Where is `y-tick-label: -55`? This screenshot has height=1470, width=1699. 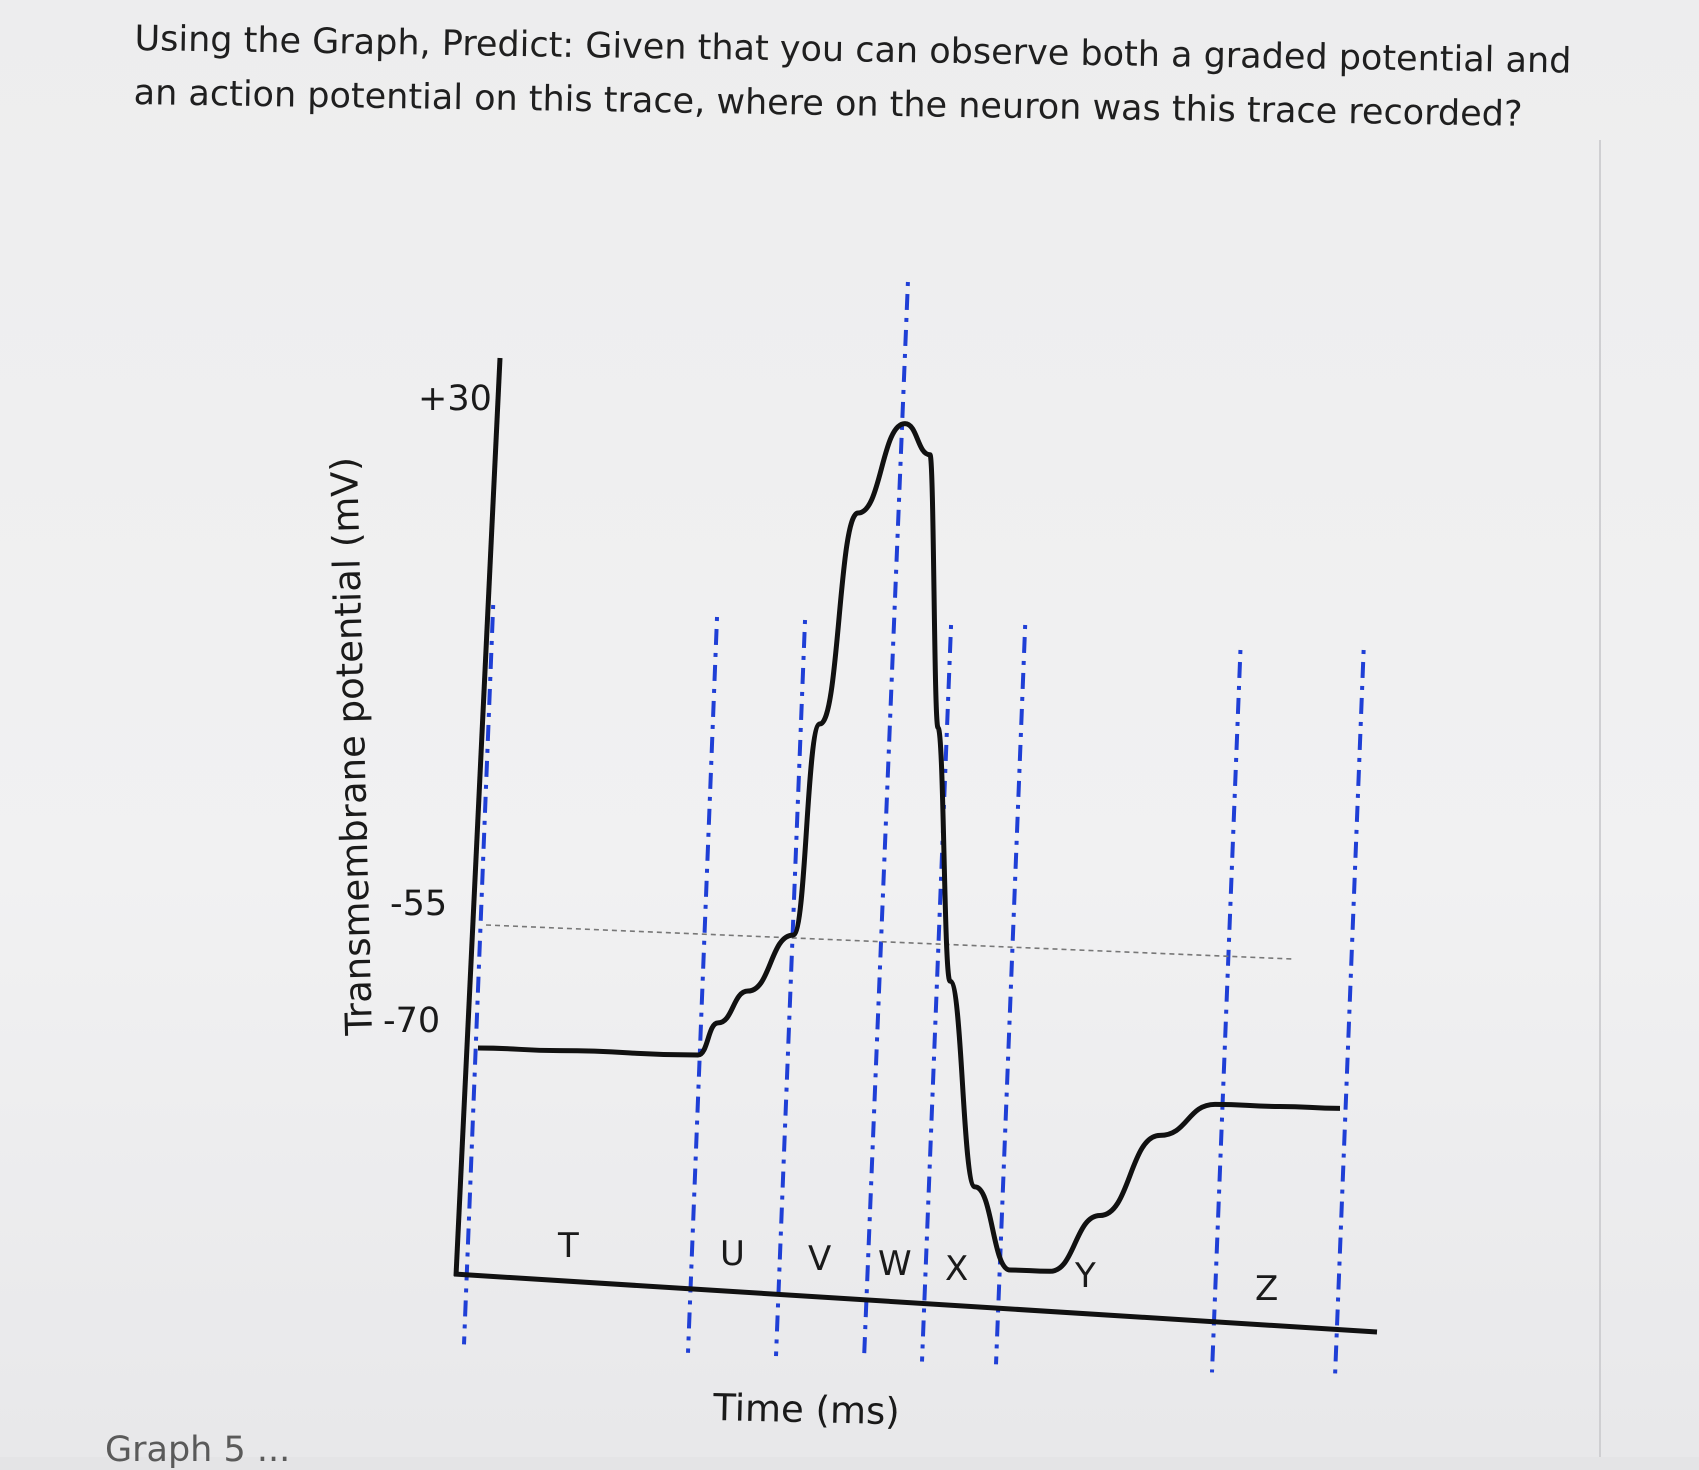 y-tick-label: -55 is located at coordinates (418, 904).